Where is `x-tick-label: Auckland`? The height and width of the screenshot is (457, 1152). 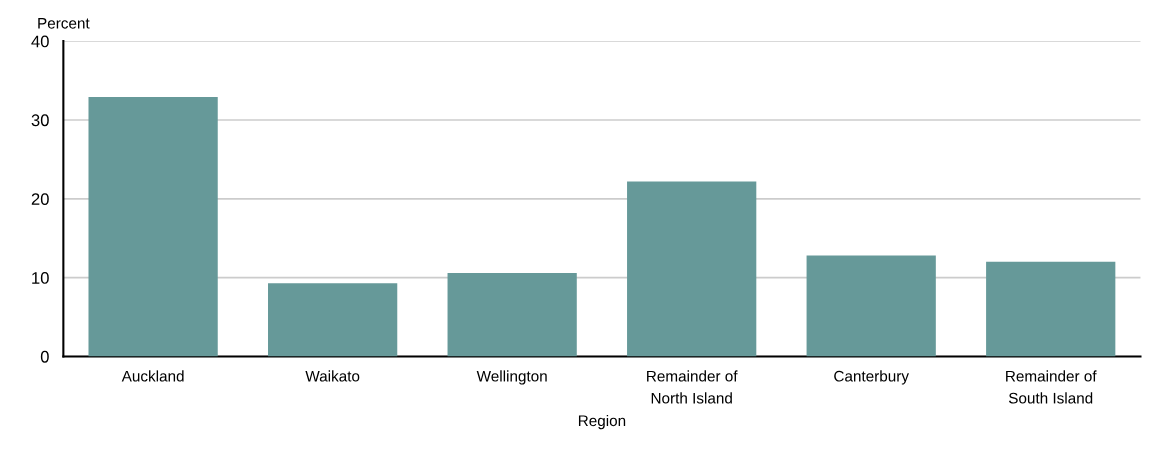 x-tick-label: Auckland is located at coordinates (152, 376).